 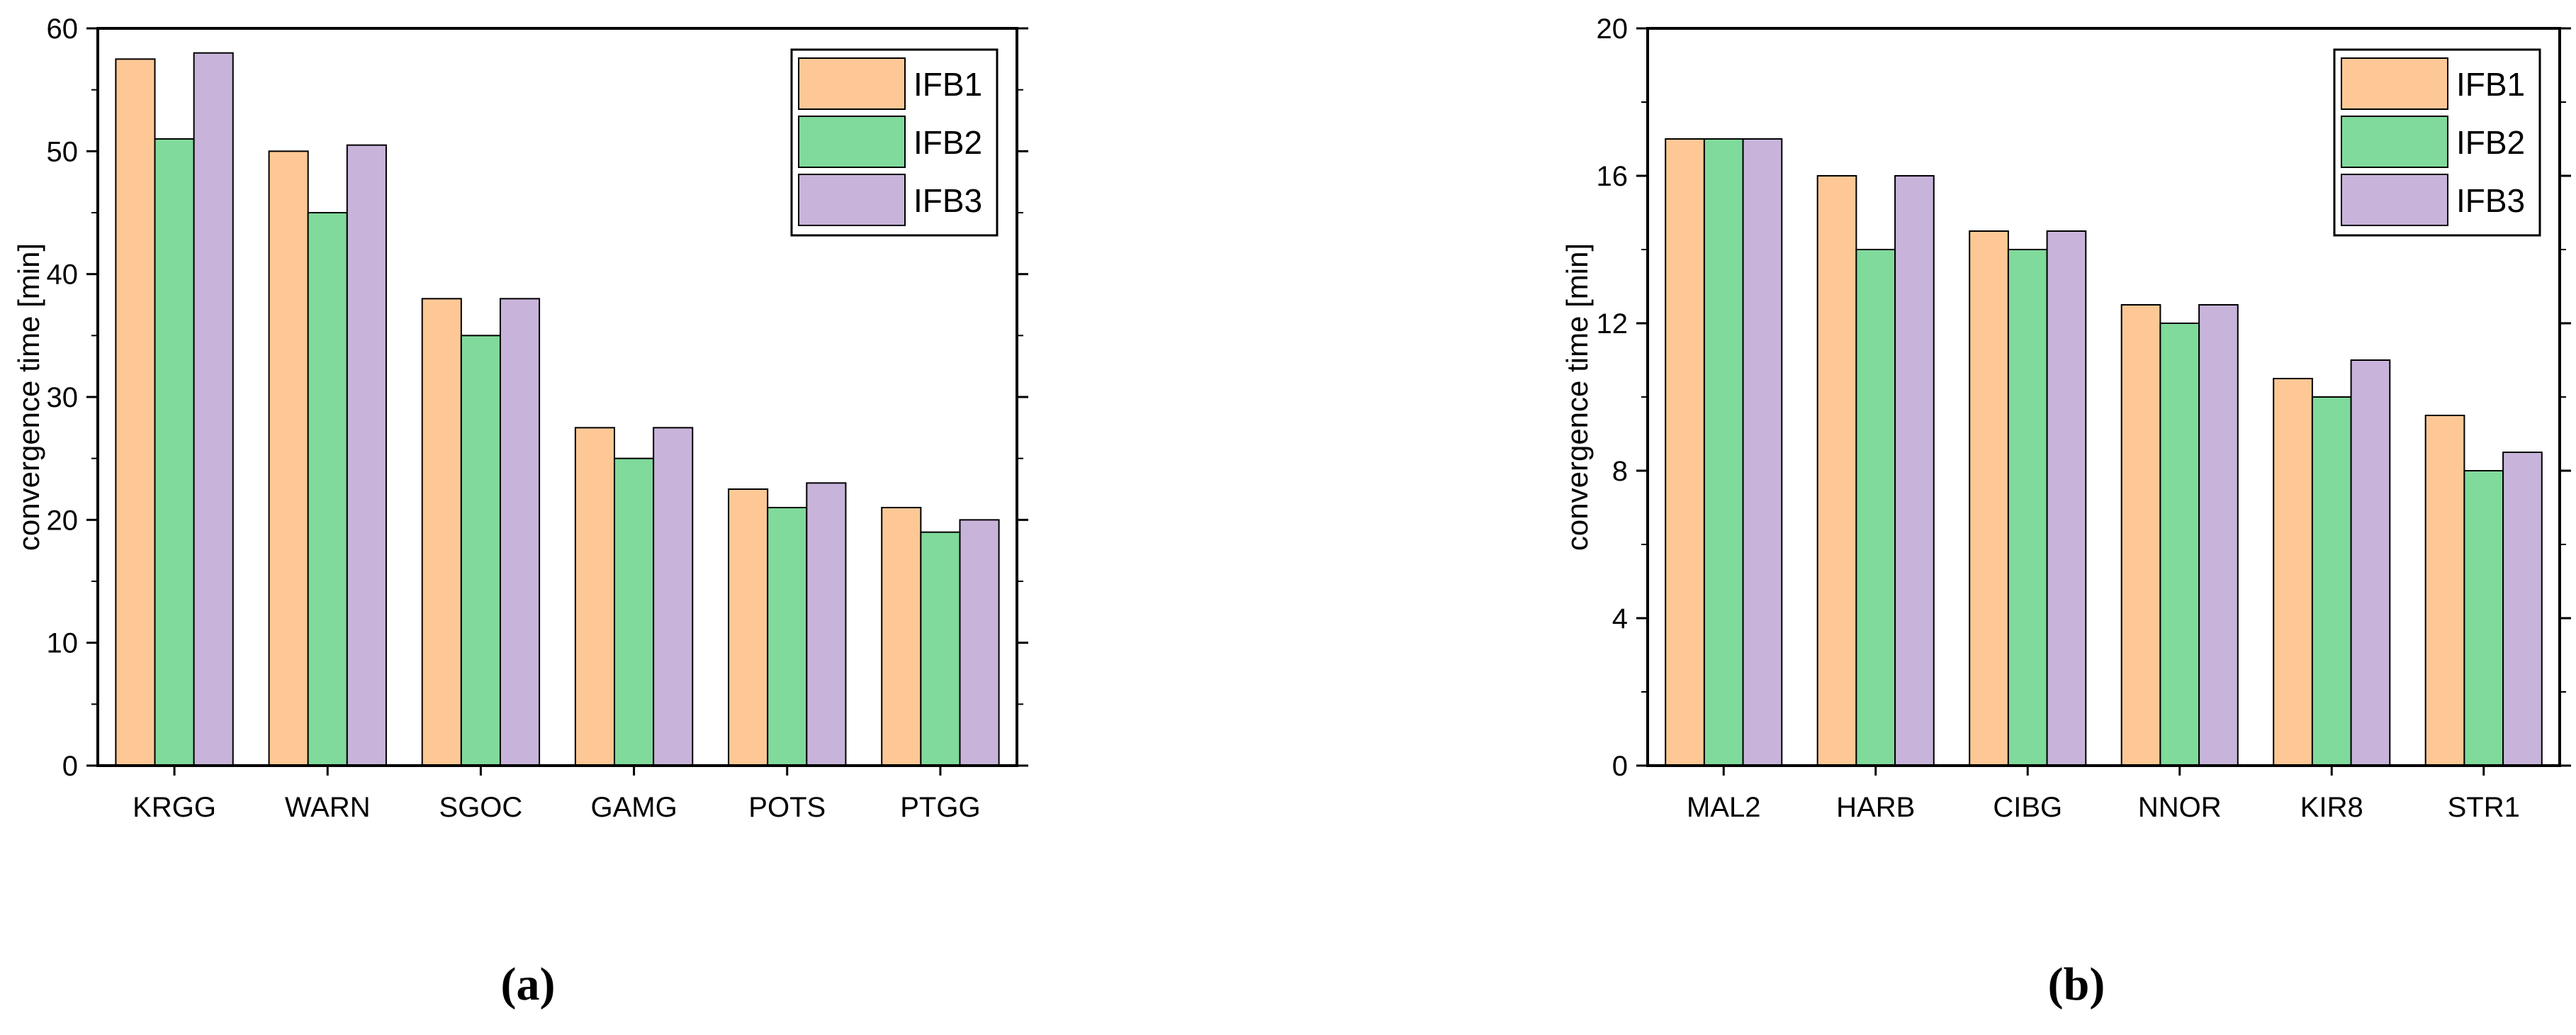 What do you see at coordinates (2179, 544) in the screenshot?
I see `bar-b-ifb2-nnor` at bounding box center [2179, 544].